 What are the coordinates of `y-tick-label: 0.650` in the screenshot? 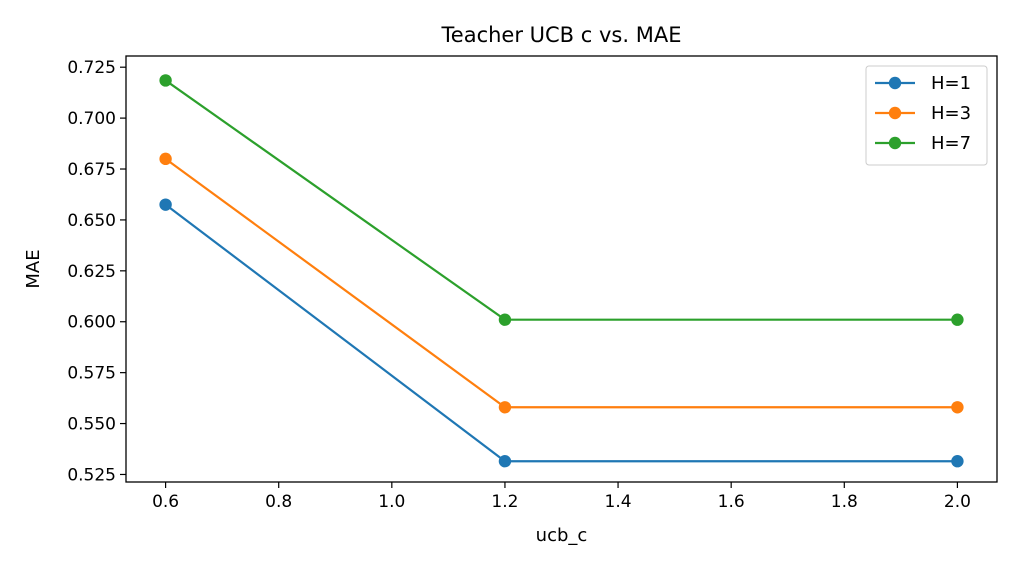 It's located at (91, 221).